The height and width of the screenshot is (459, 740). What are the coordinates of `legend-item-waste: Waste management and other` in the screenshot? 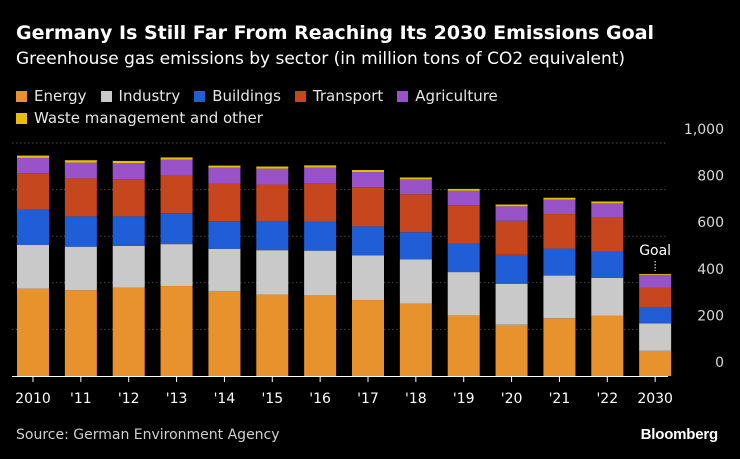 It's located at (139, 118).